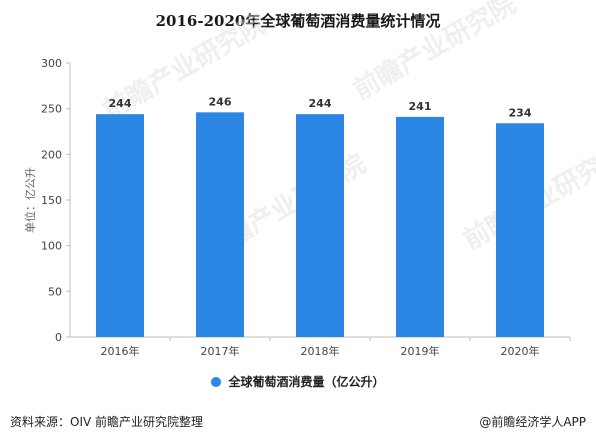 The image size is (596, 440). What do you see at coordinates (51, 246) in the screenshot?
I see `y-tick-label: 100` at bounding box center [51, 246].